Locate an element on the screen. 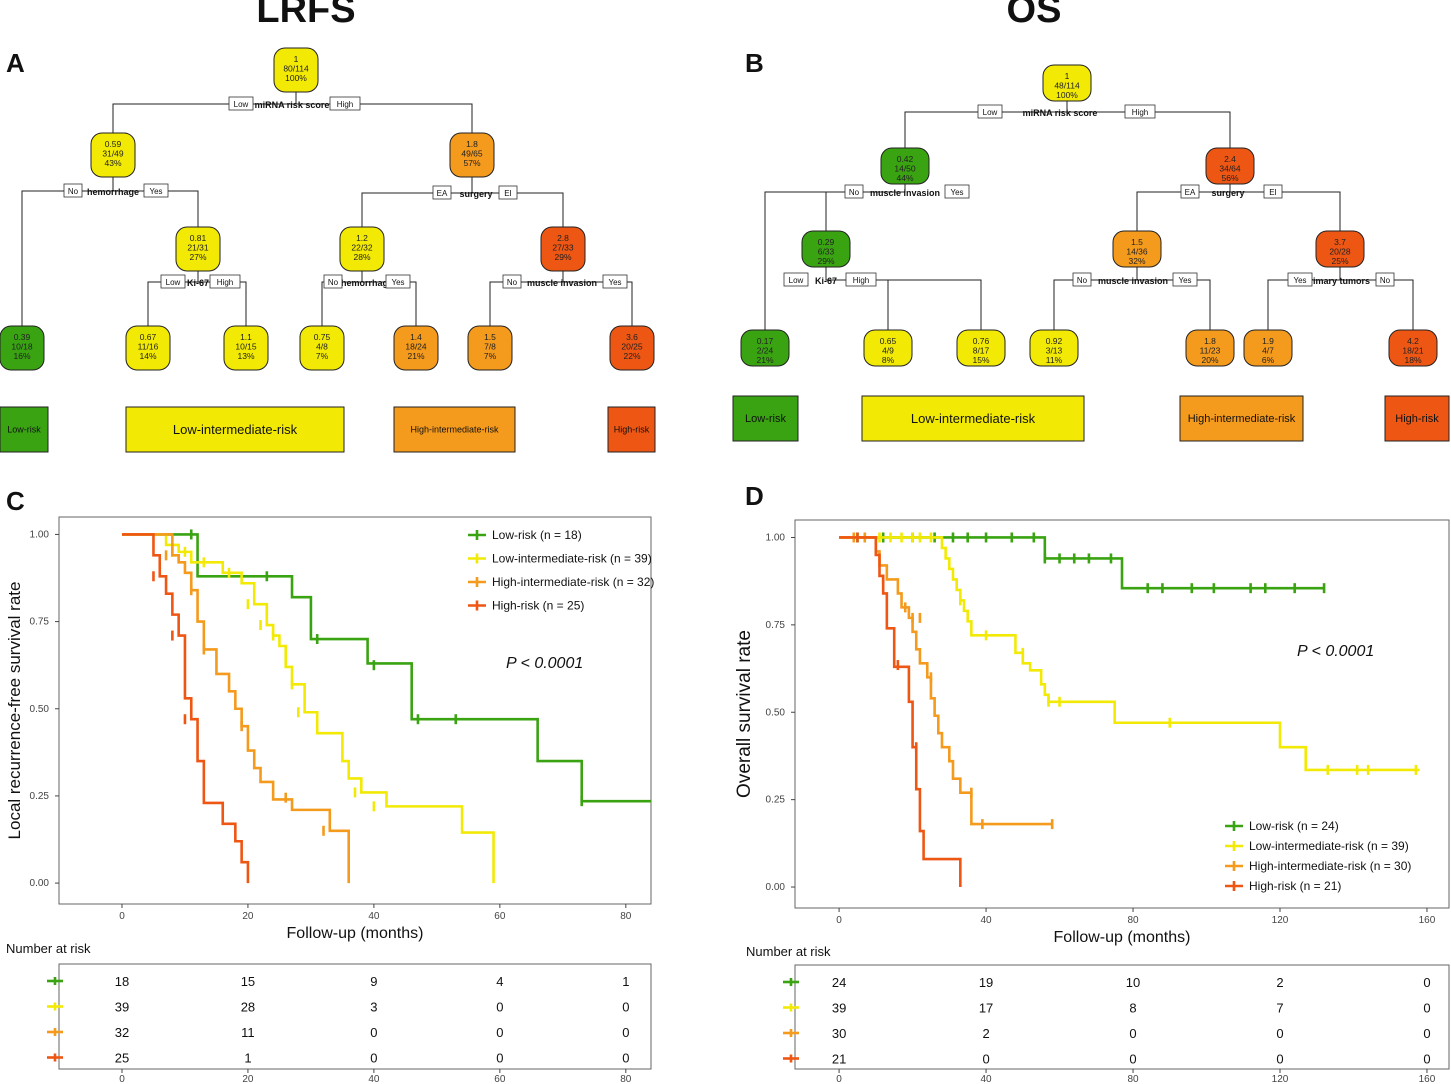  panel-label-d: D is located at coordinates (754, 496).